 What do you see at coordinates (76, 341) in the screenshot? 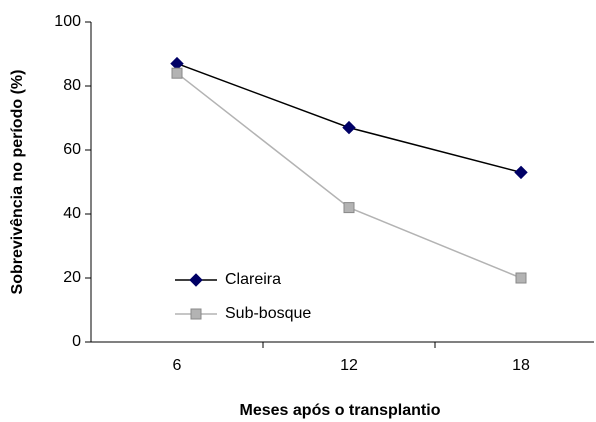
I see `y-tick-label: 0` at bounding box center [76, 341].